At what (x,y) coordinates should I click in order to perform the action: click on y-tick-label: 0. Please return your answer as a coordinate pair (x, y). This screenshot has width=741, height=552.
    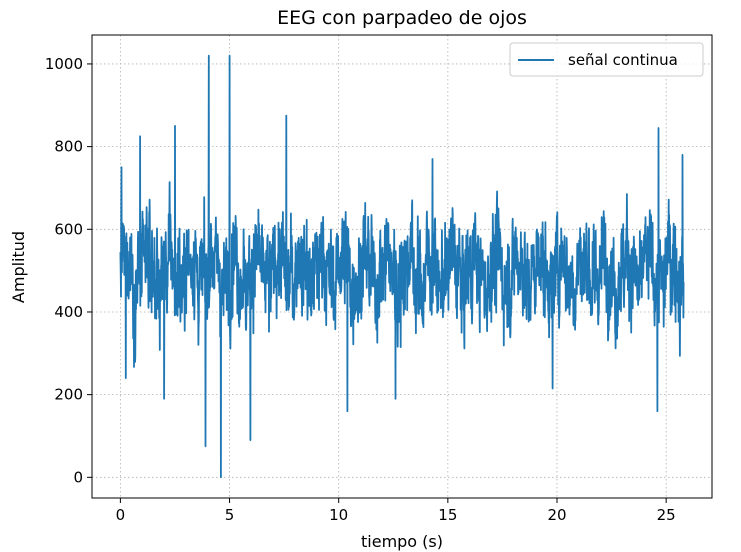
    Looking at the image, I should click on (78, 477).